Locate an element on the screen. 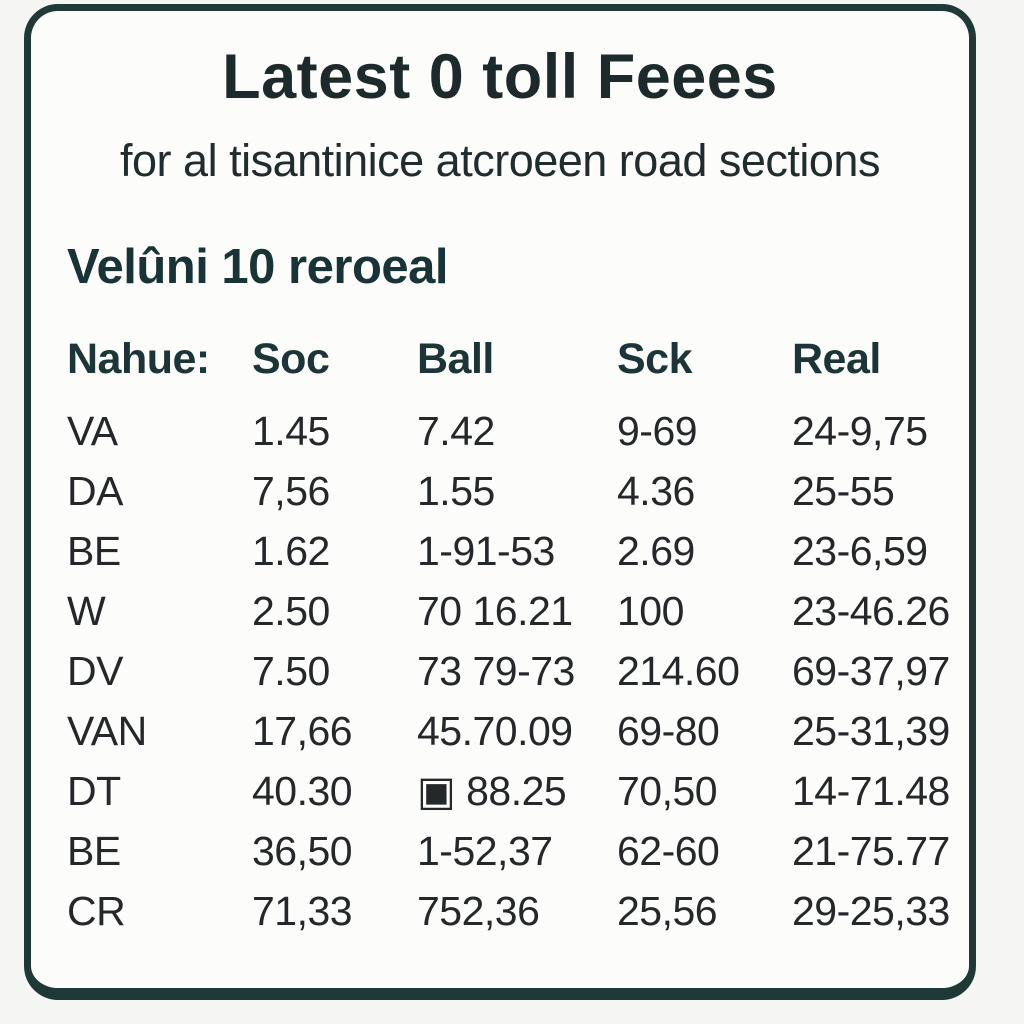 Image resolution: width=1024 pixels, height=1024 pixels. table-row: DT 40.30 ▣ 88.25 70,50 14-71.48 is located at coordinates (508, 791).